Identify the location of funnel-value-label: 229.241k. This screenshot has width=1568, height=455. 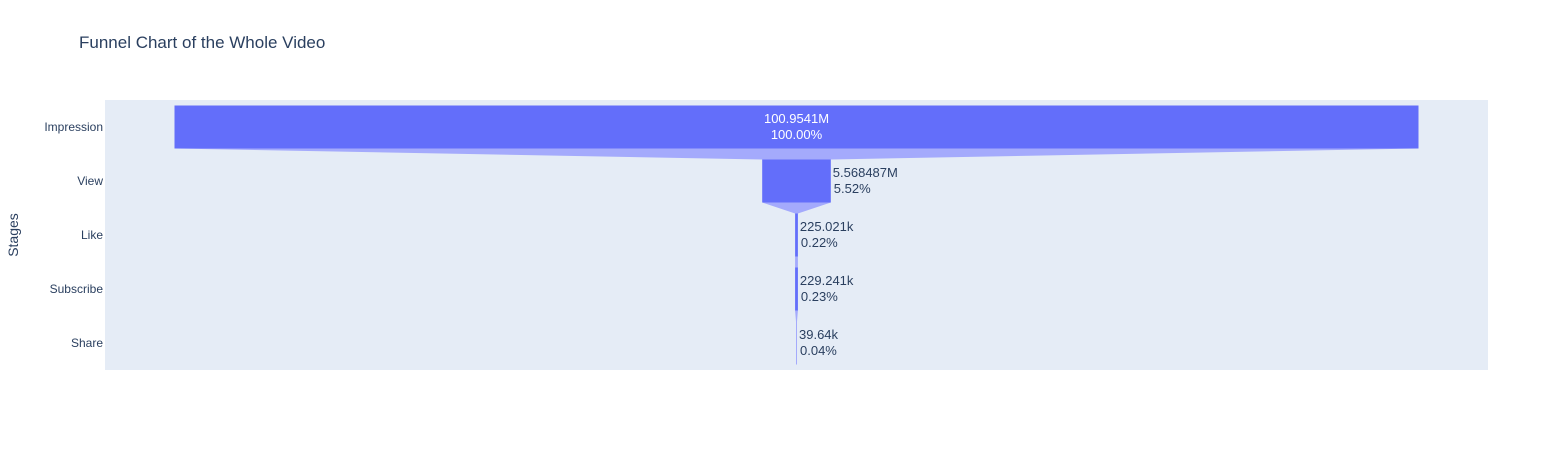
(827, 280).